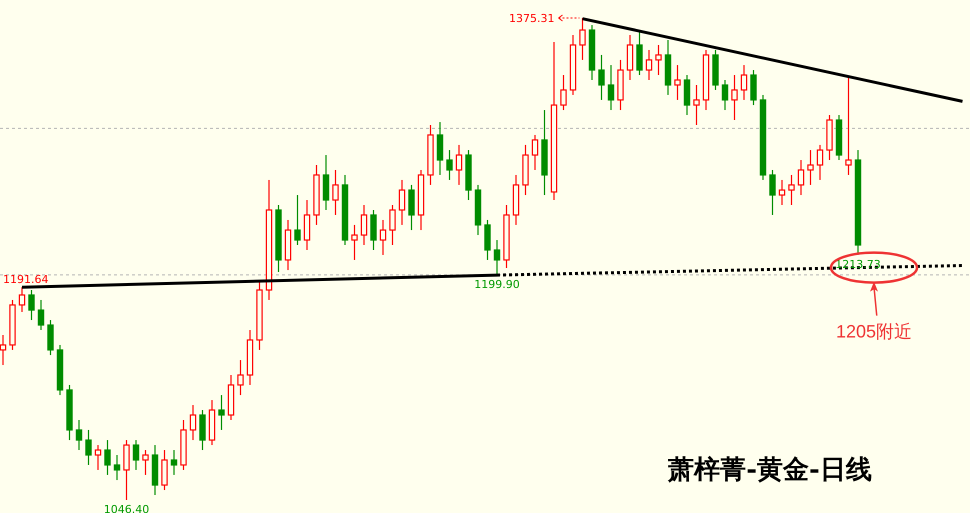  What do you see at coordinates (127, 508) in the screenshot?
I see `annotation: 1046.40` at bounding box center [127, 508].